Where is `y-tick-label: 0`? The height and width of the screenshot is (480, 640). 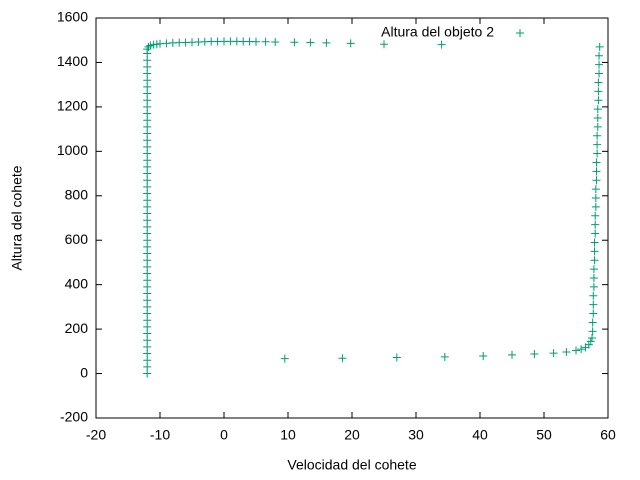
y-tick-label: 0 is located at coordinates (84, 372).